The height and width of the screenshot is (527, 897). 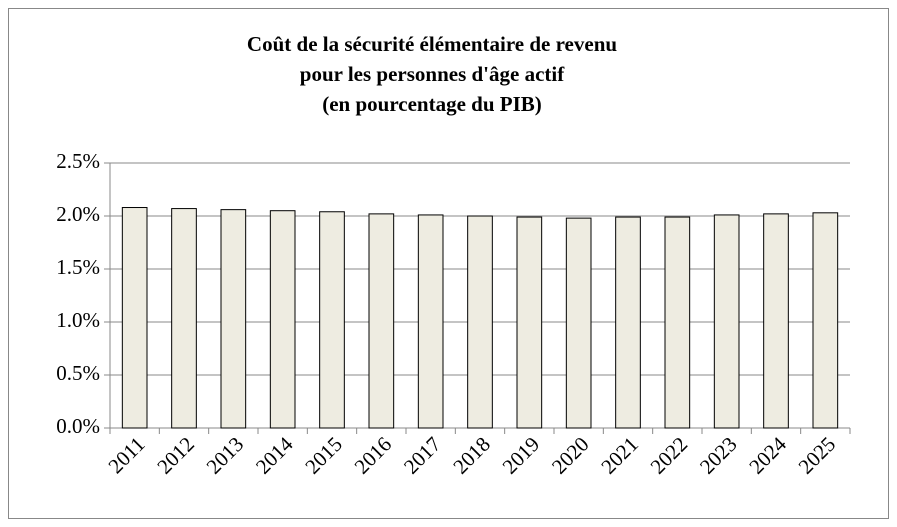 I want to click on chart-title: (en pourcentage du PIB), so click(x=432, y=104).